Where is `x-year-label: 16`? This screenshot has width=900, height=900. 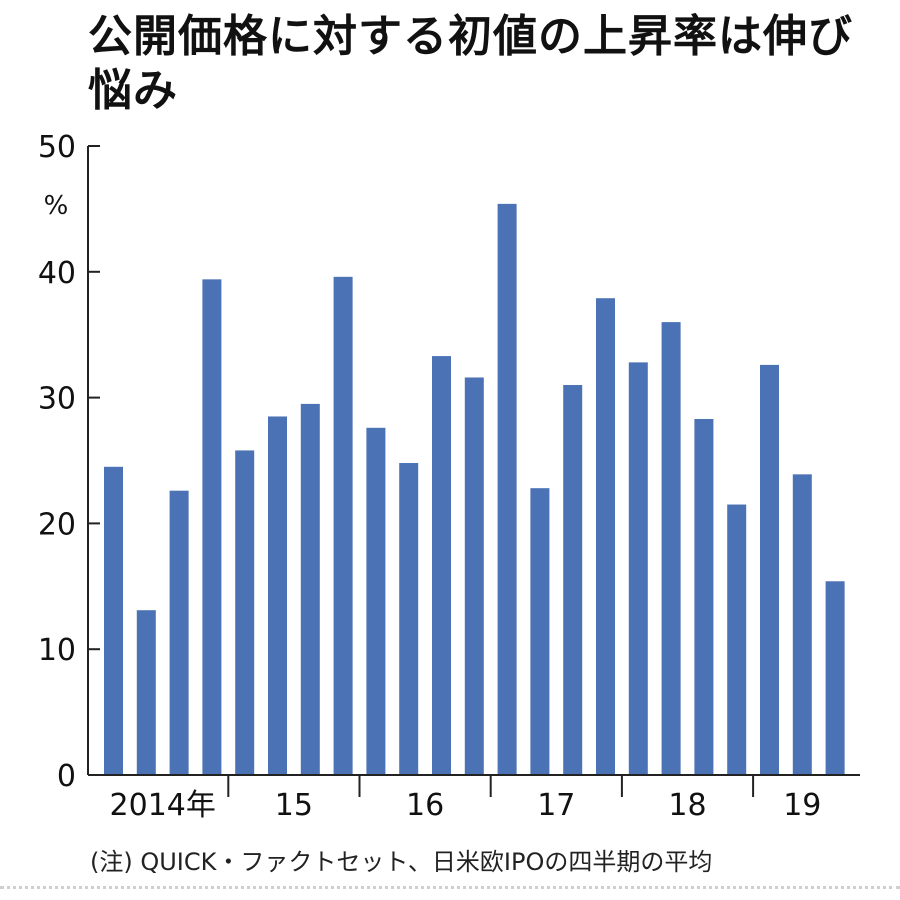 x-year-label: 16 is located at coordinates (425, 805).